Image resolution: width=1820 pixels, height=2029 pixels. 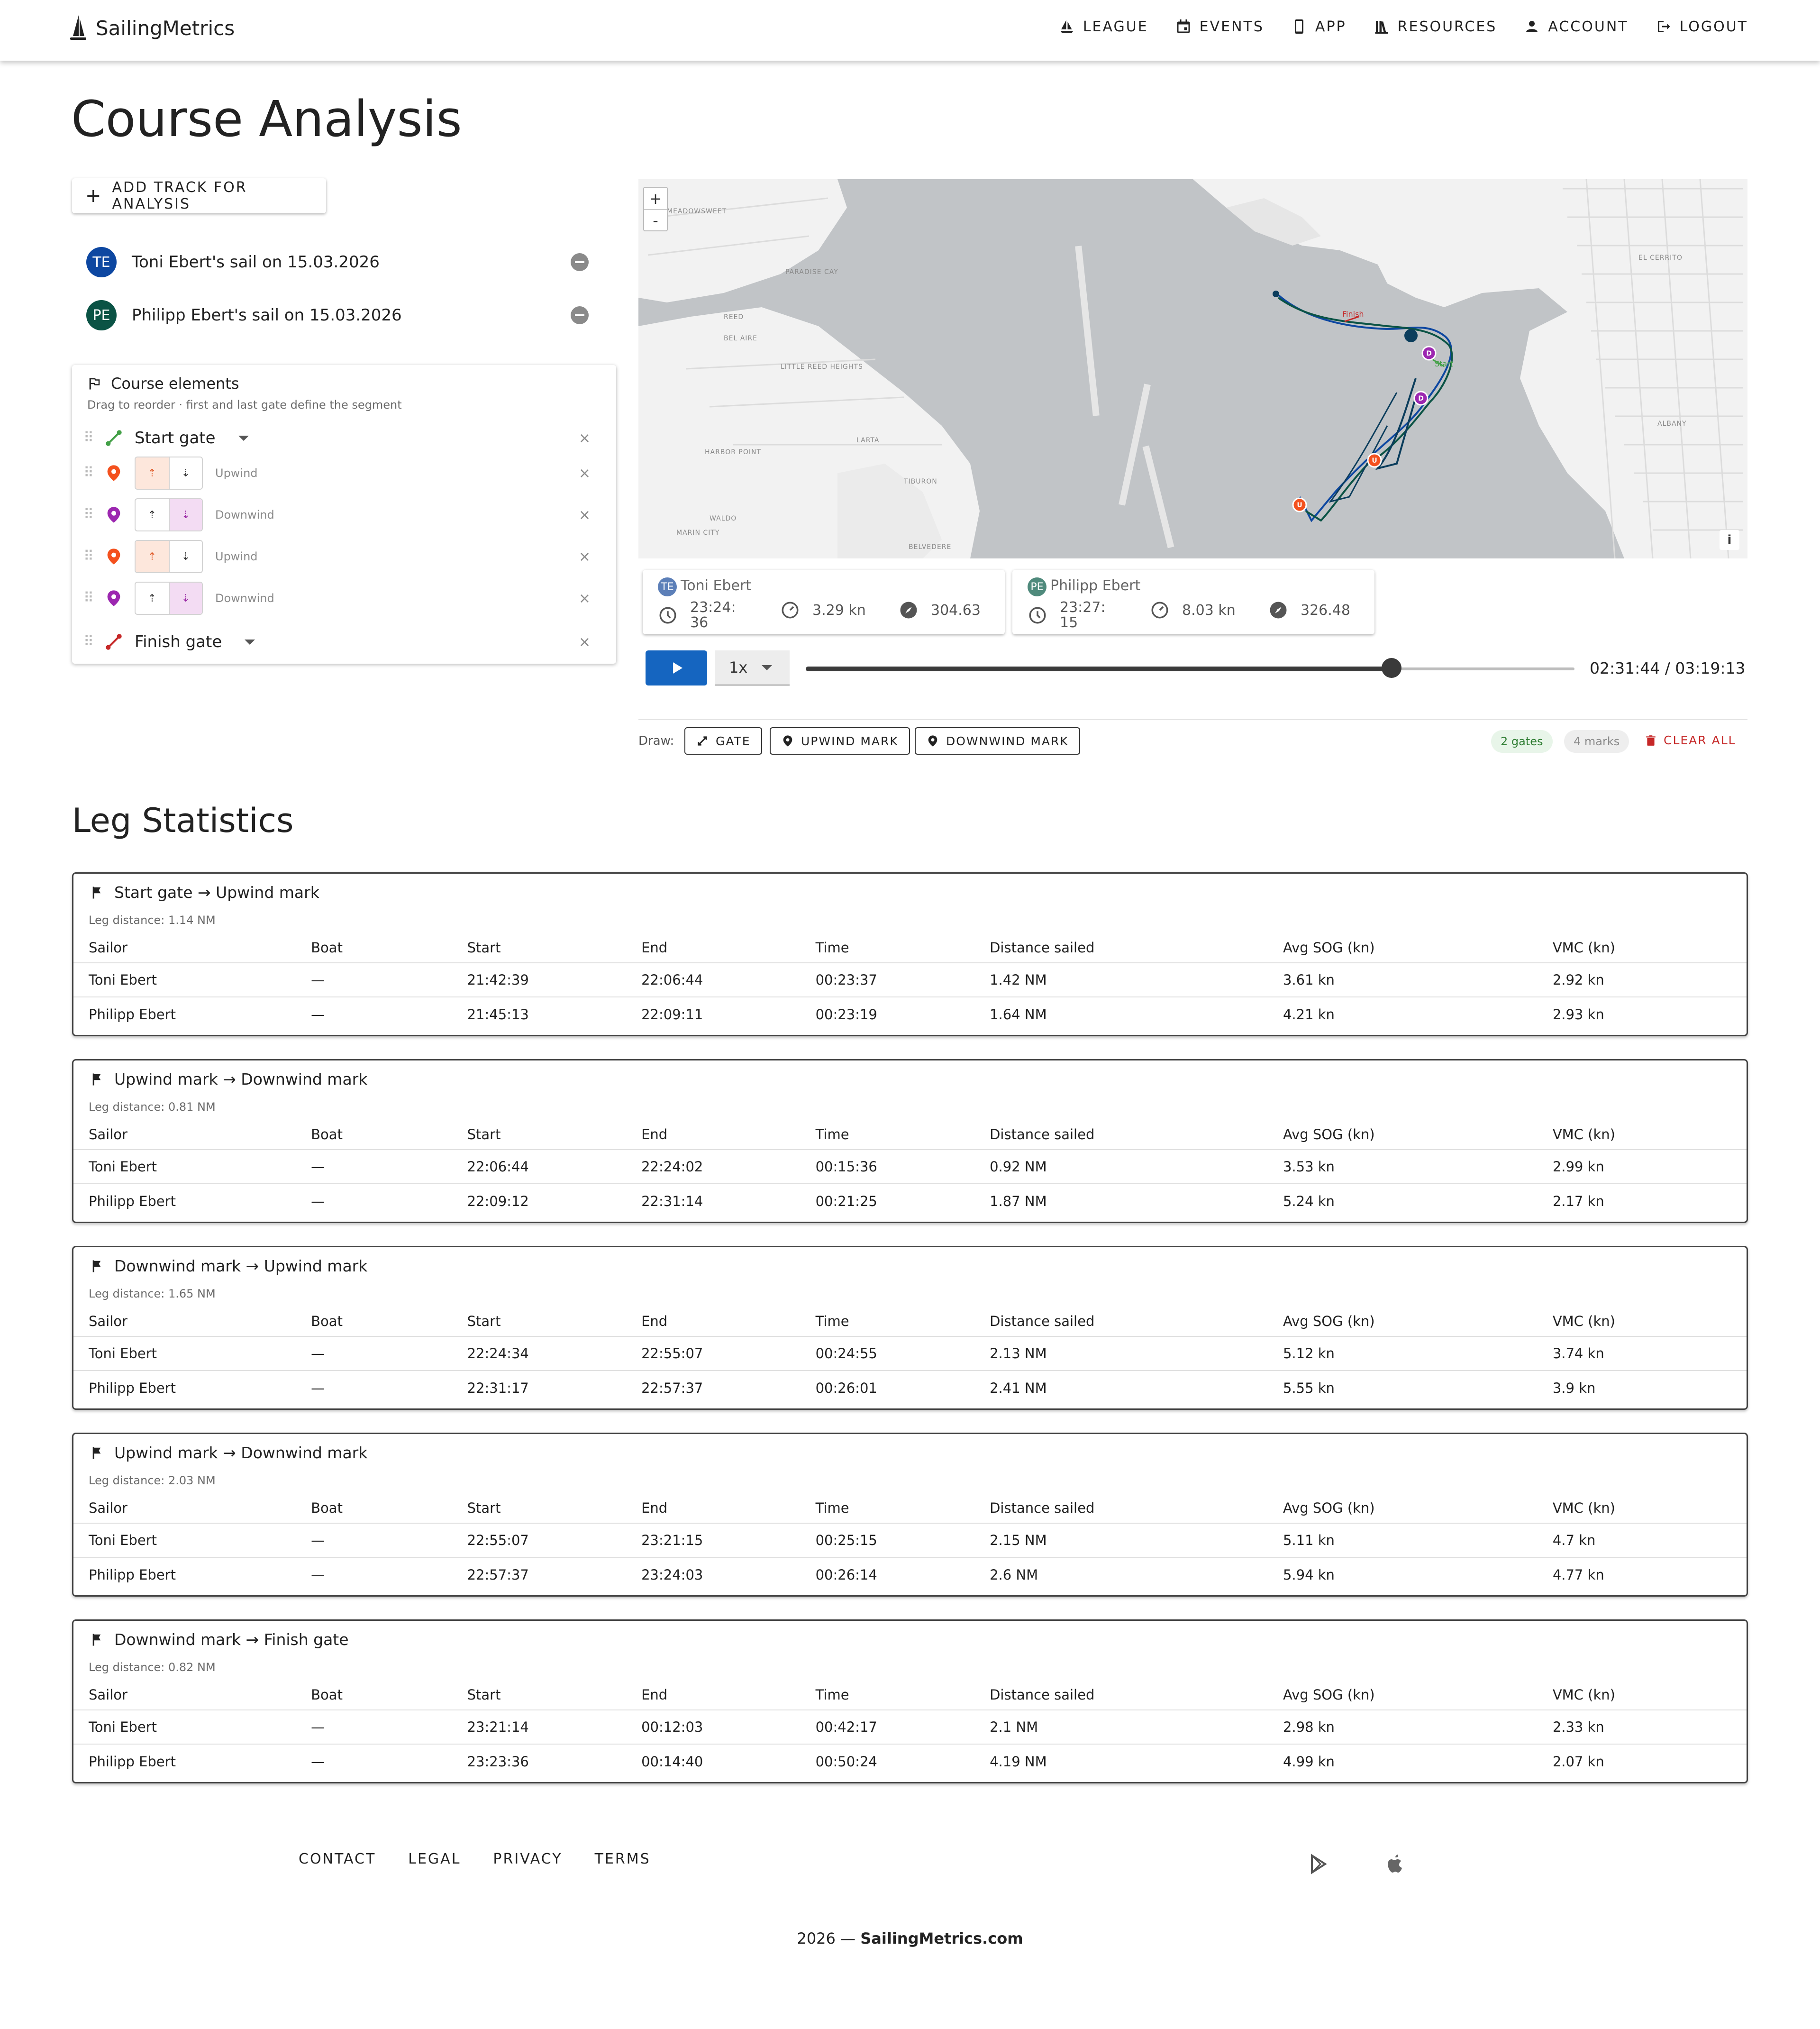 I want to click on playback-slider, so click(x=1190, y=668).